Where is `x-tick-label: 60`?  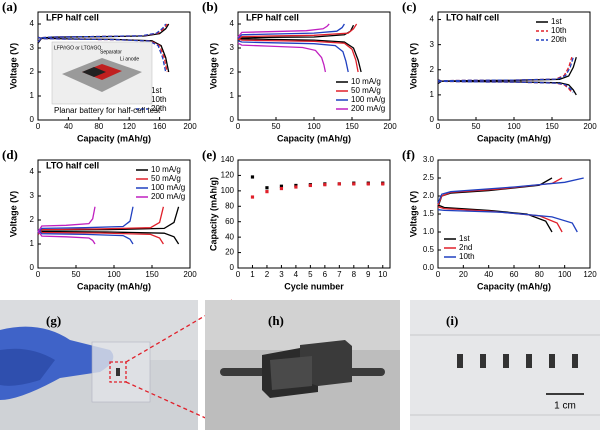 x-tick-label: 60 is located at coordinates (514, 274).